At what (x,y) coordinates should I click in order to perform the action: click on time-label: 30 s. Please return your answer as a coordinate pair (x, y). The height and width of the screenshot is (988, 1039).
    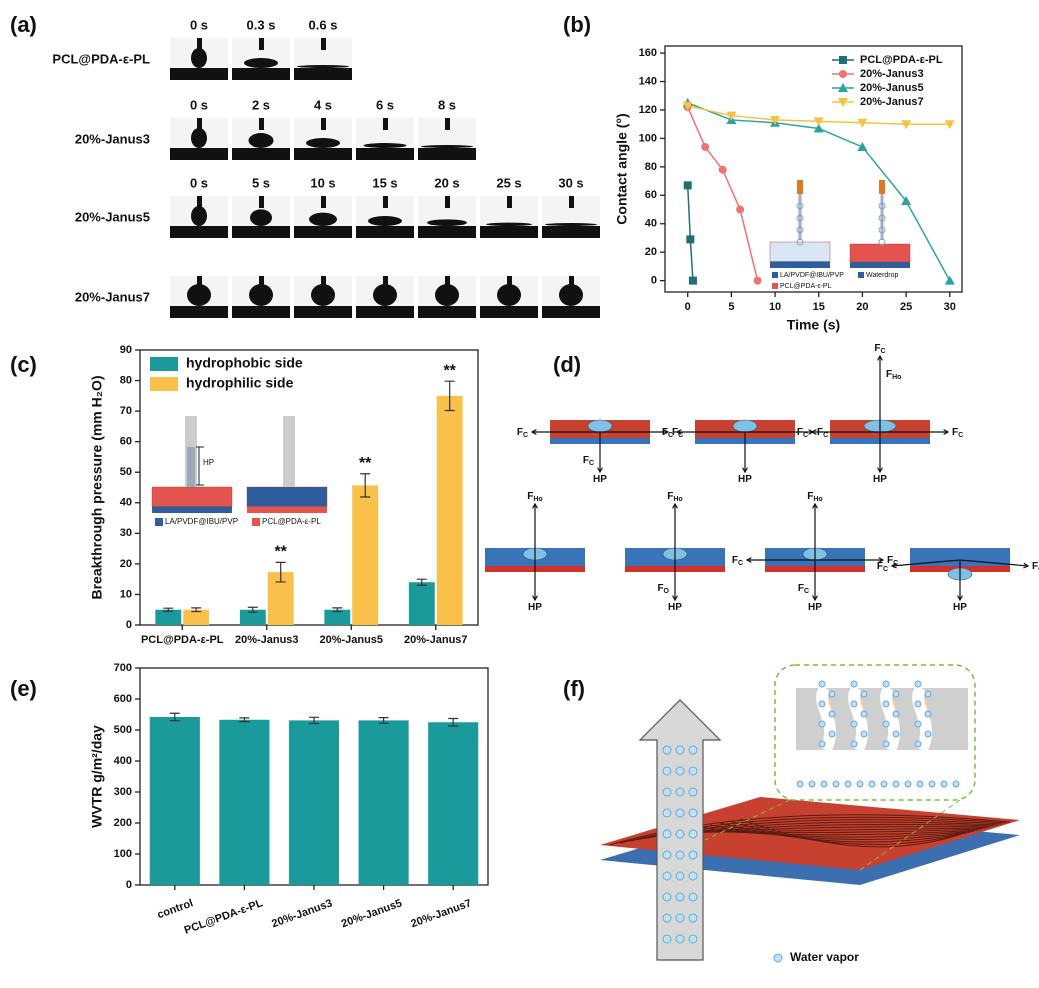
    Looking at the image, I should click on (570, 182).